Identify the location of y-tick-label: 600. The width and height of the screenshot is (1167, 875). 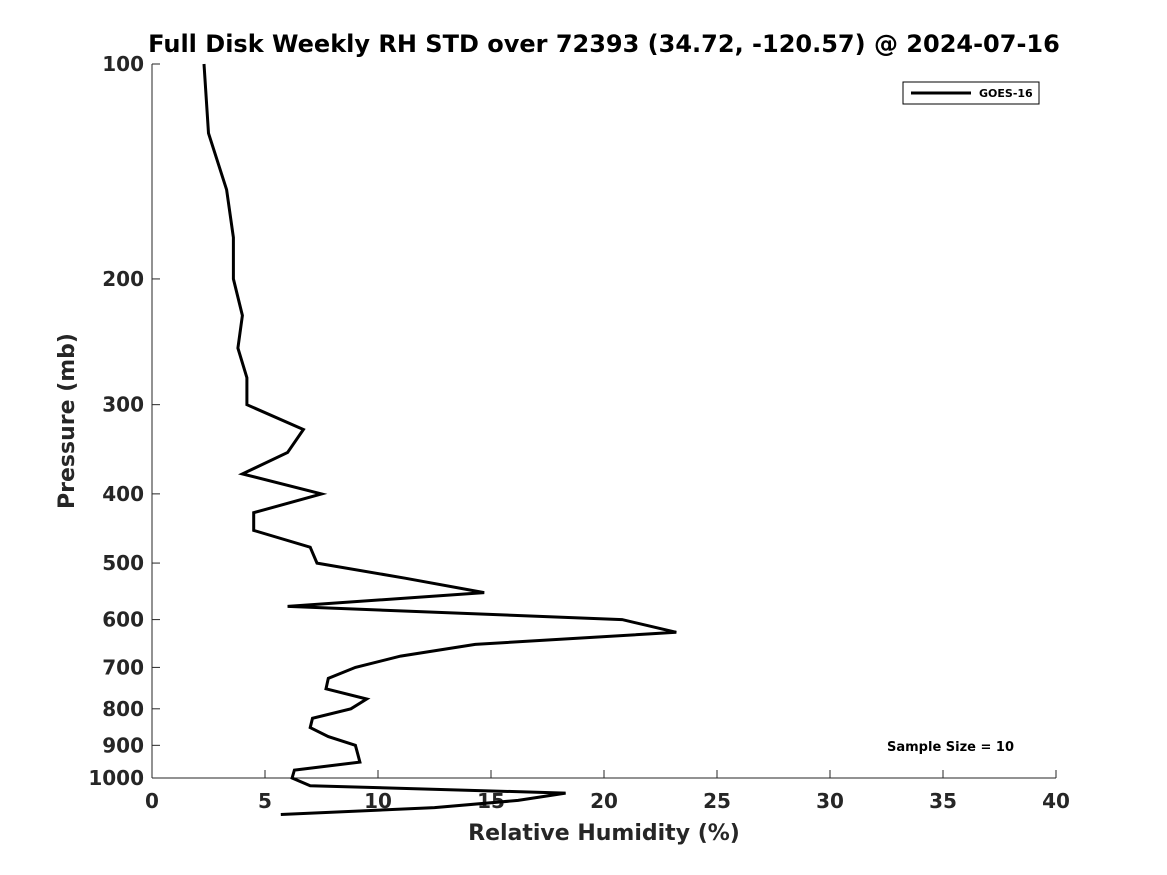
(123, 620).